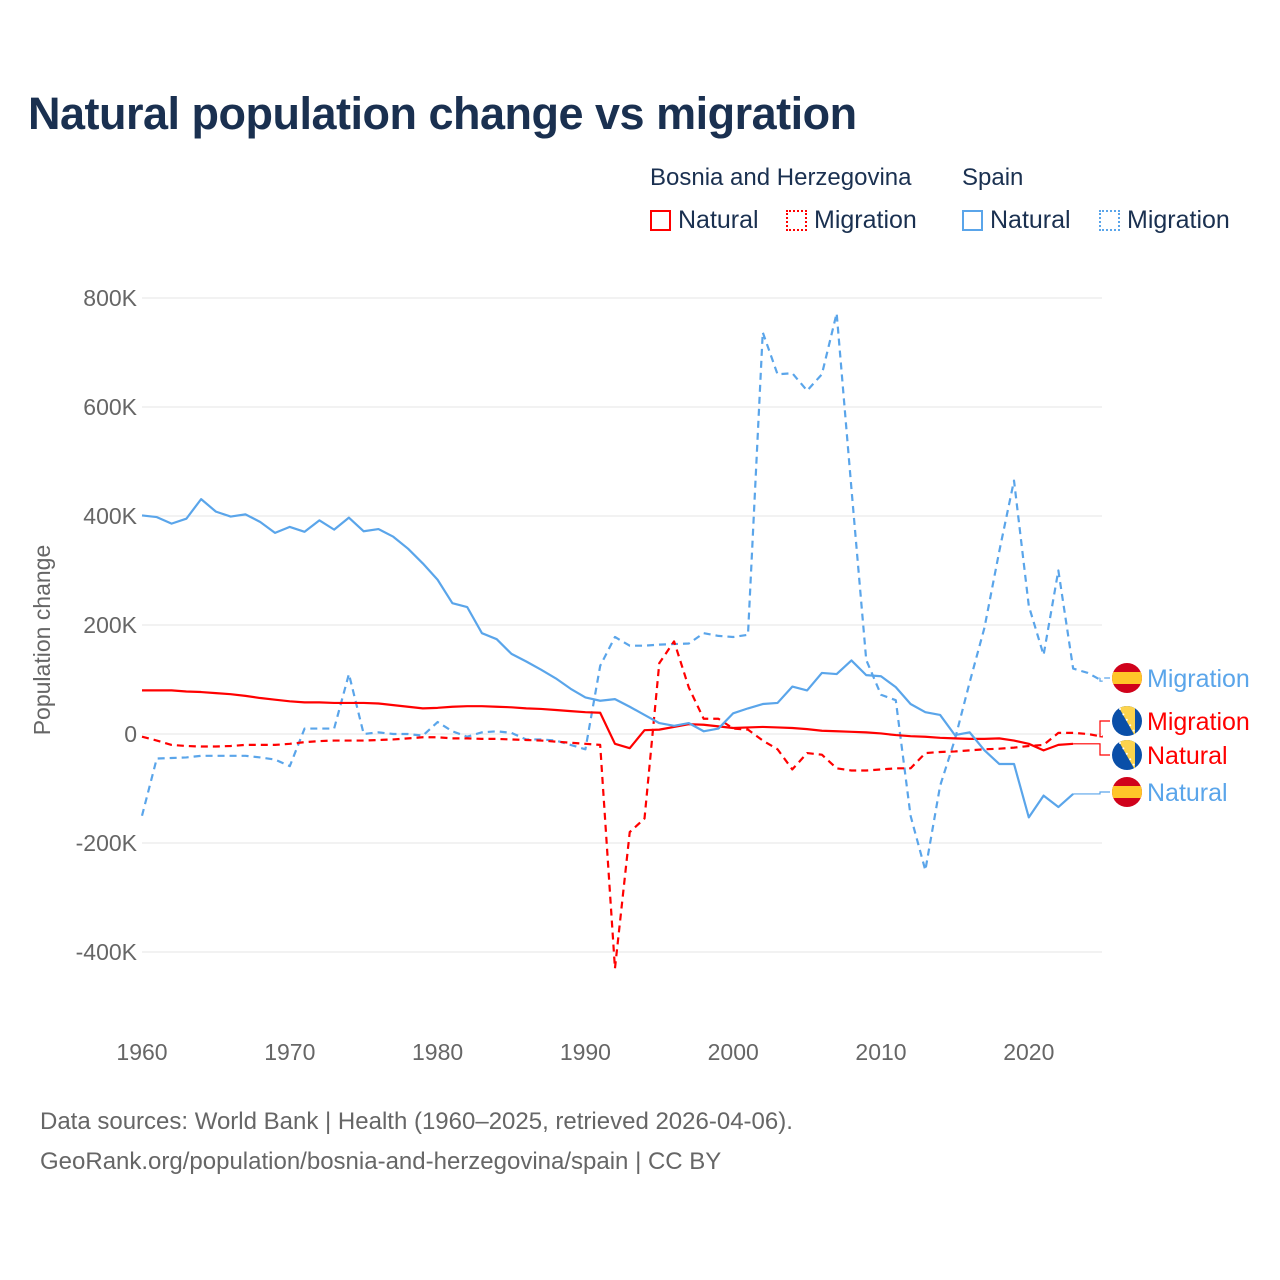  Describe the element at coordinates (110, 298) in the screenshot. I see `y-tick-label: 800K` at that location.